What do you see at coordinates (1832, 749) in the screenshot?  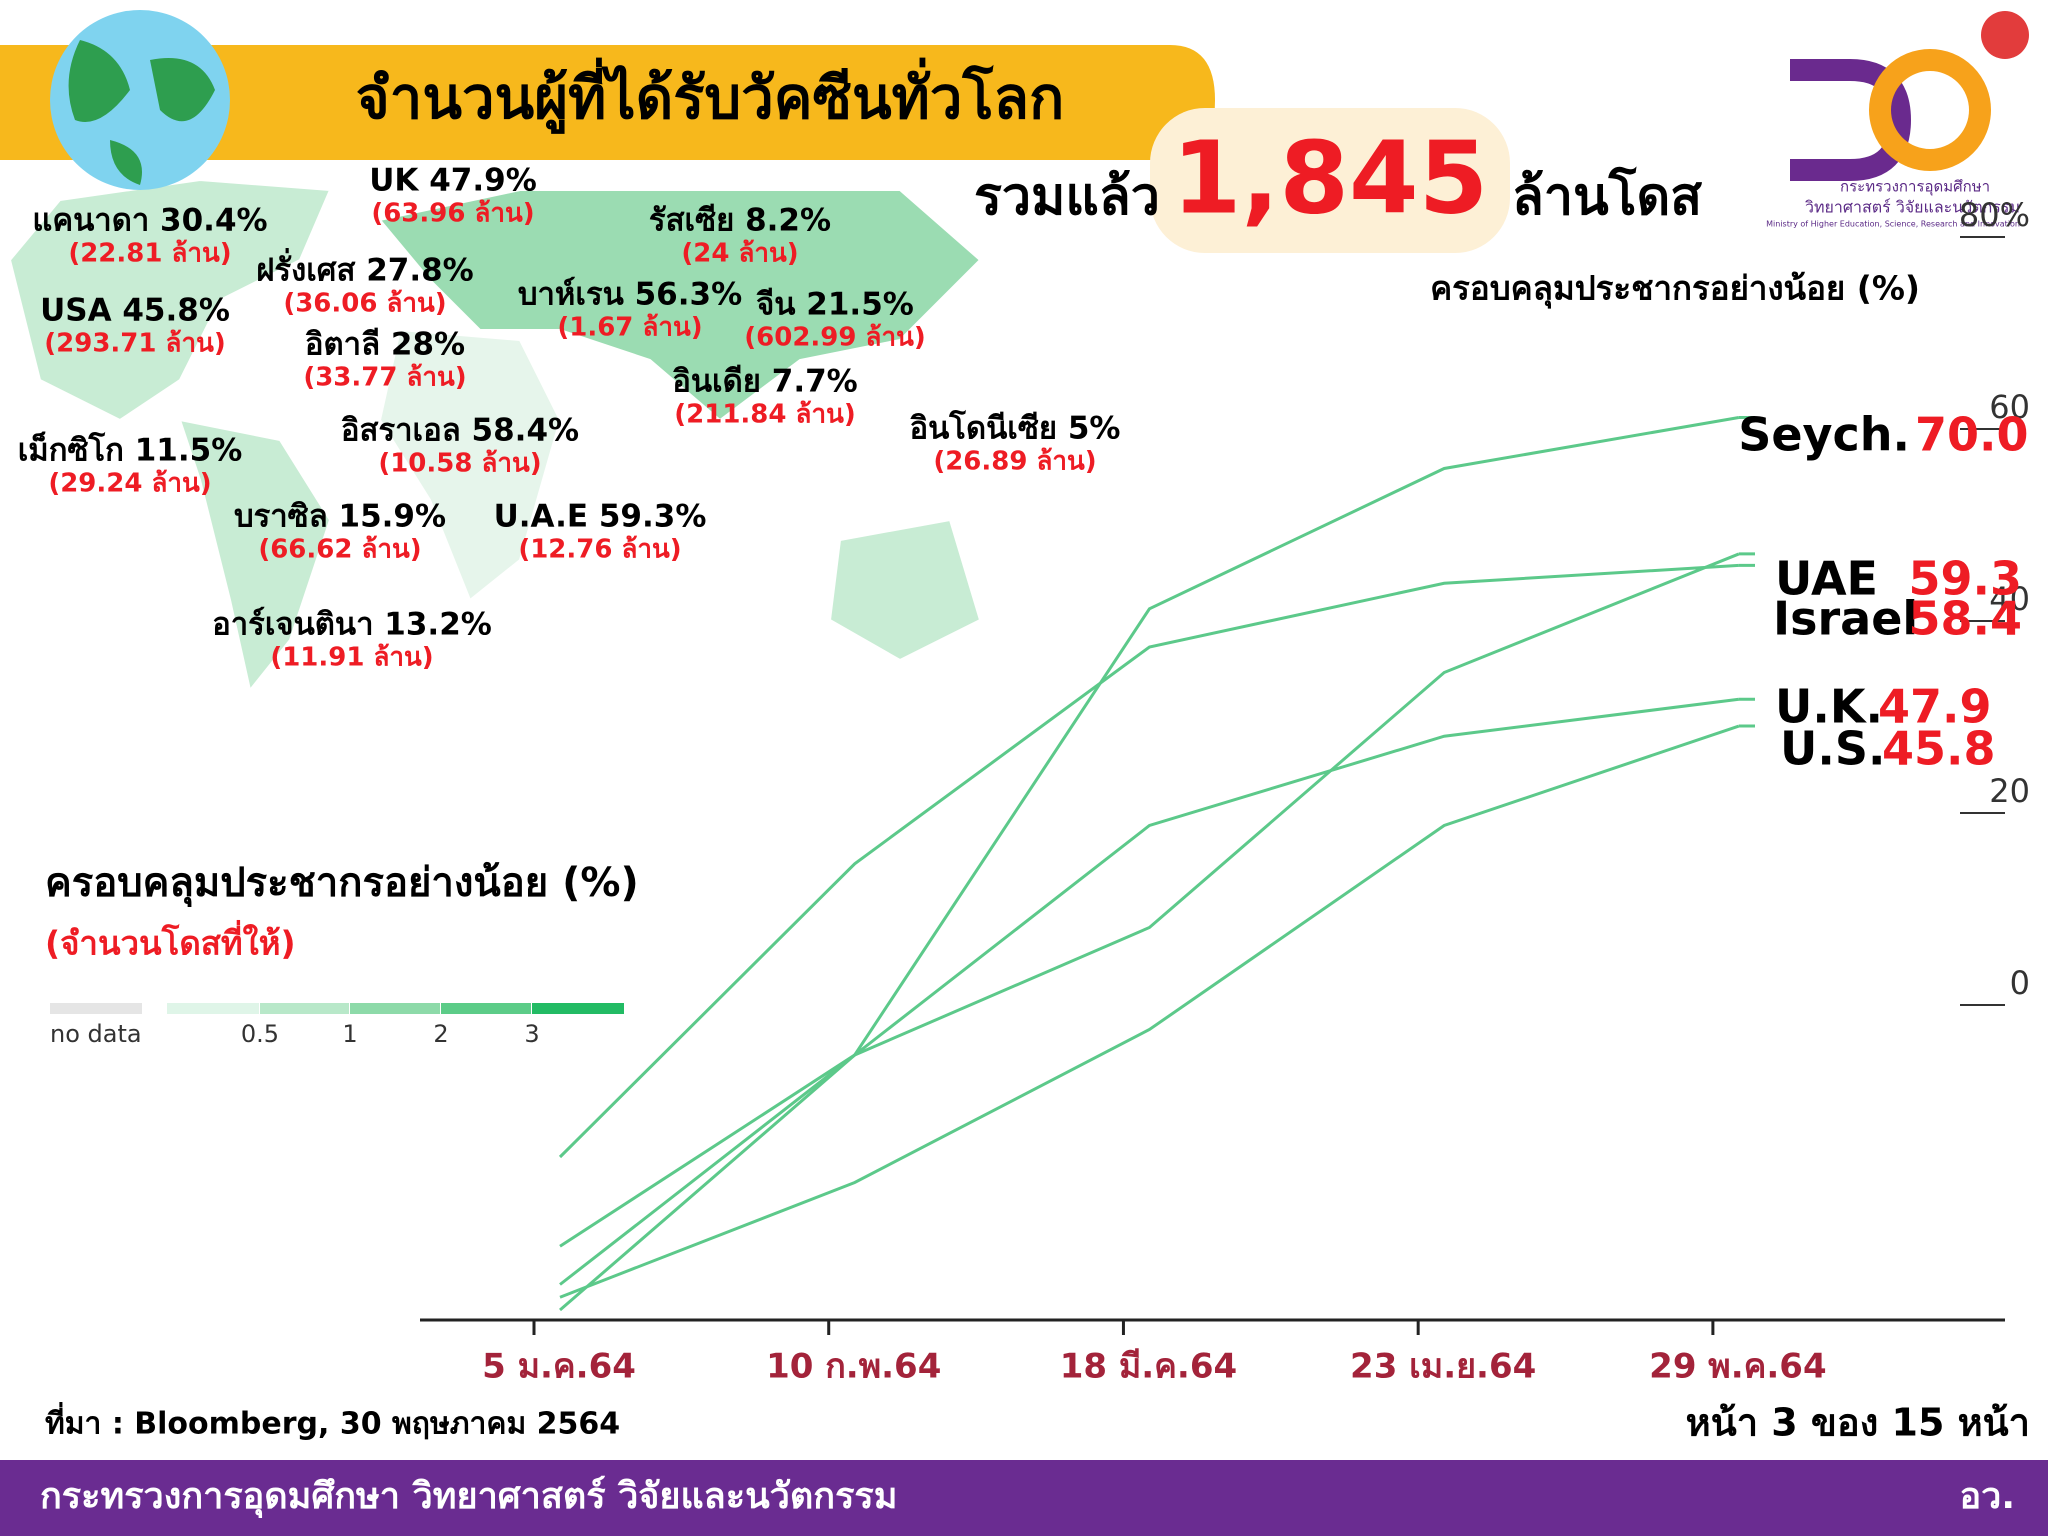 I see `series-name: U.S.` at bounding box center [1832, 749].